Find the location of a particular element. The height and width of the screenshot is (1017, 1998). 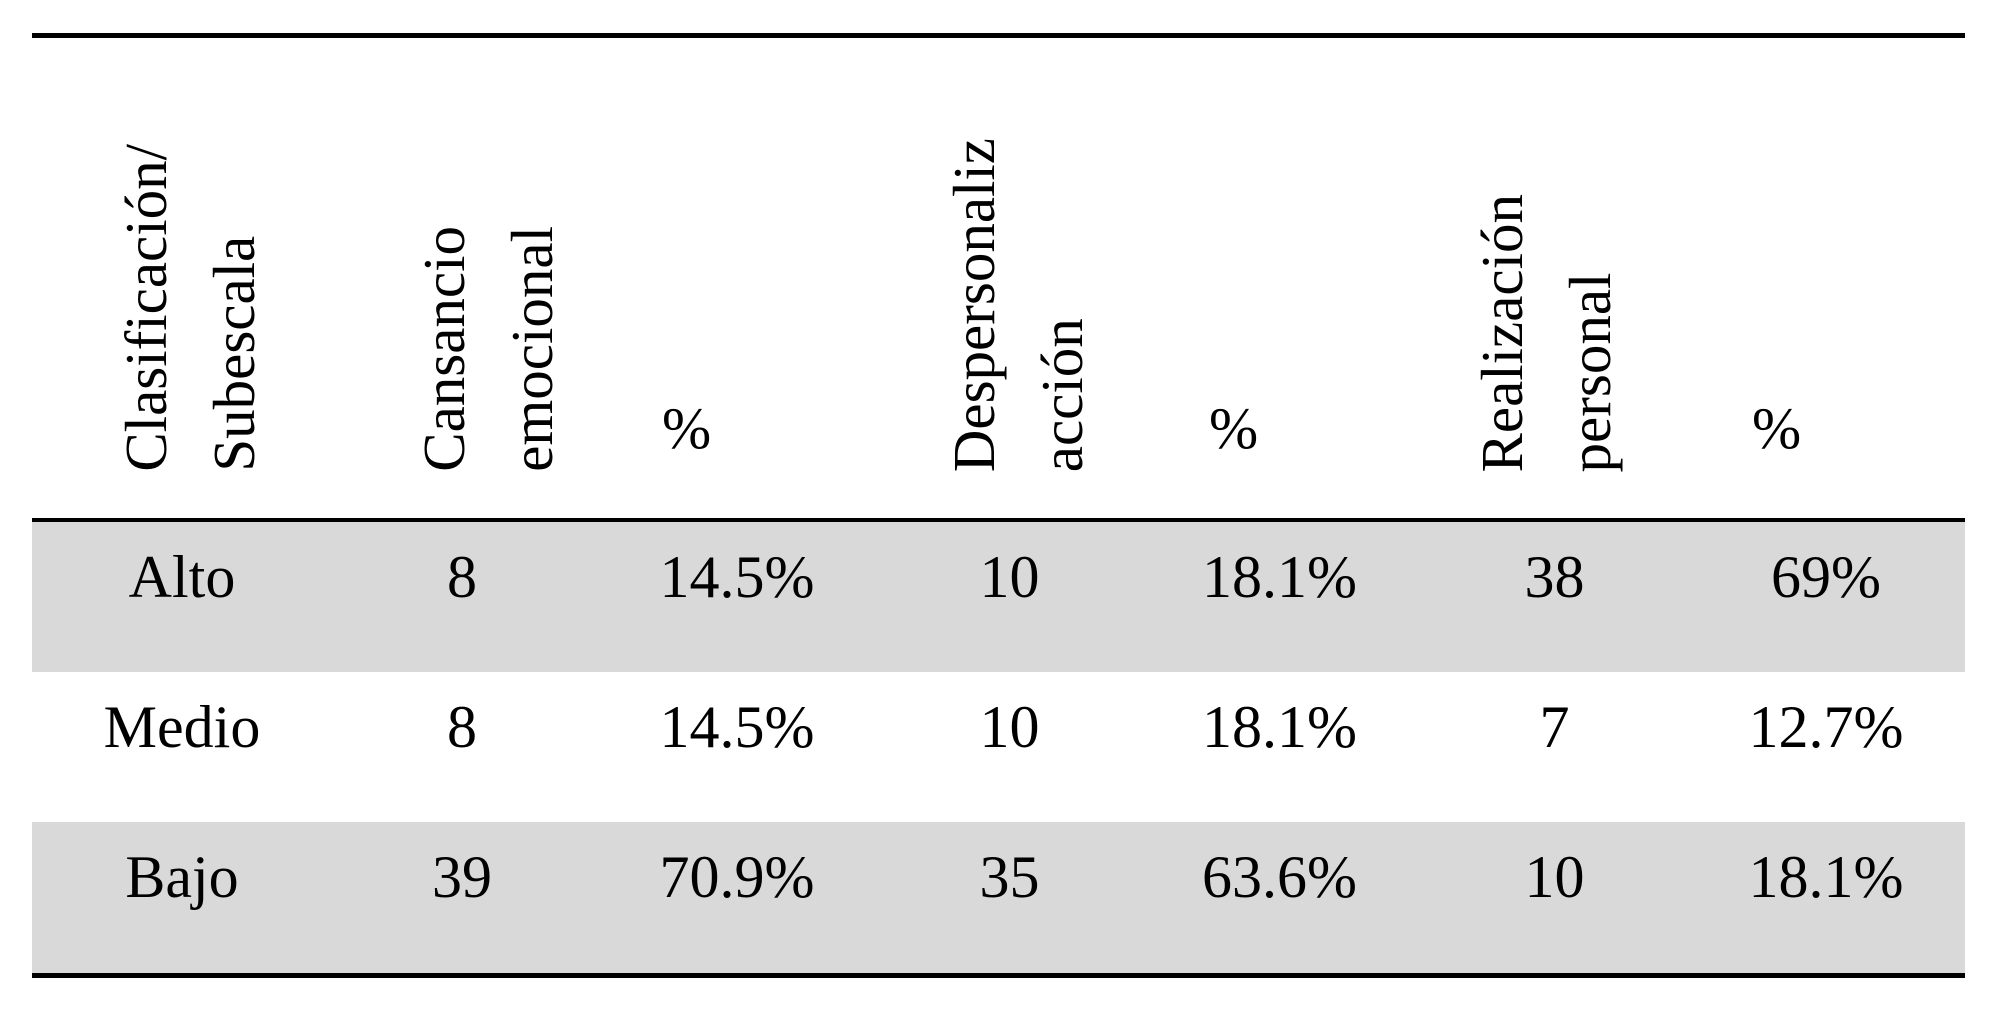

cell-classification: Medio is located at coordinates (182, 727).